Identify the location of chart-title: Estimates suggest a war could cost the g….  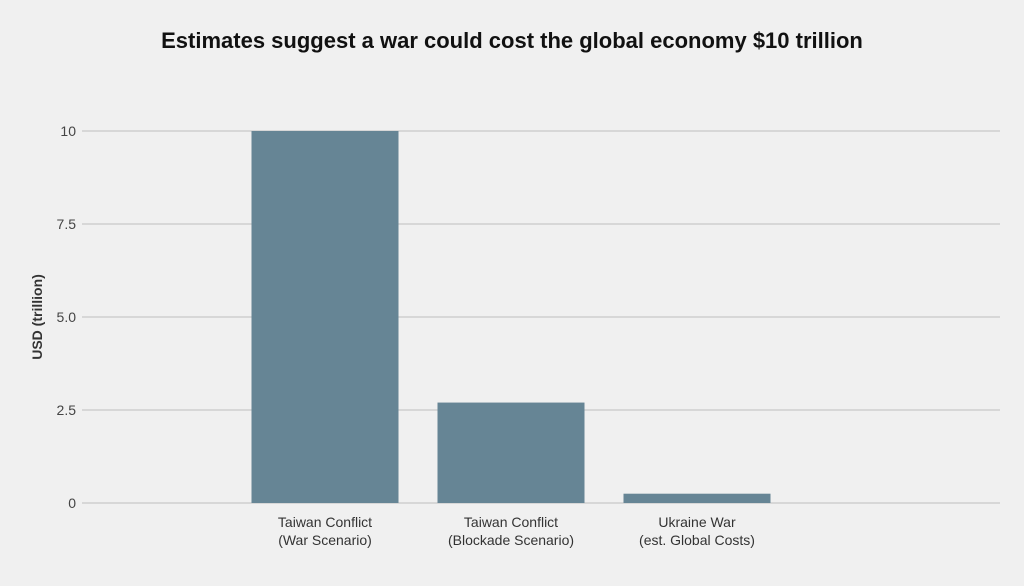
(512, 40).